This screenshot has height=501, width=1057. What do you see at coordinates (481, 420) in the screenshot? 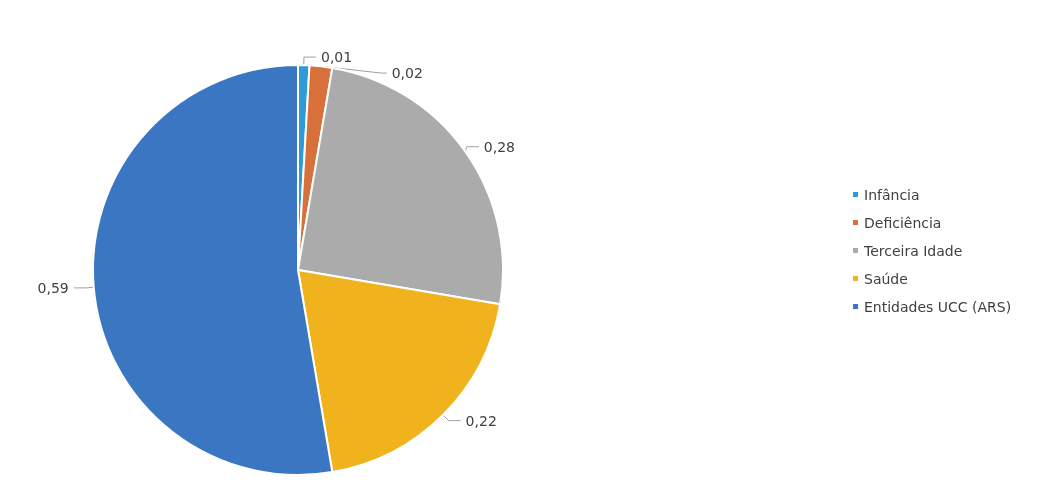
I see `data-label: 0,22` at bounding box center [481, 420].